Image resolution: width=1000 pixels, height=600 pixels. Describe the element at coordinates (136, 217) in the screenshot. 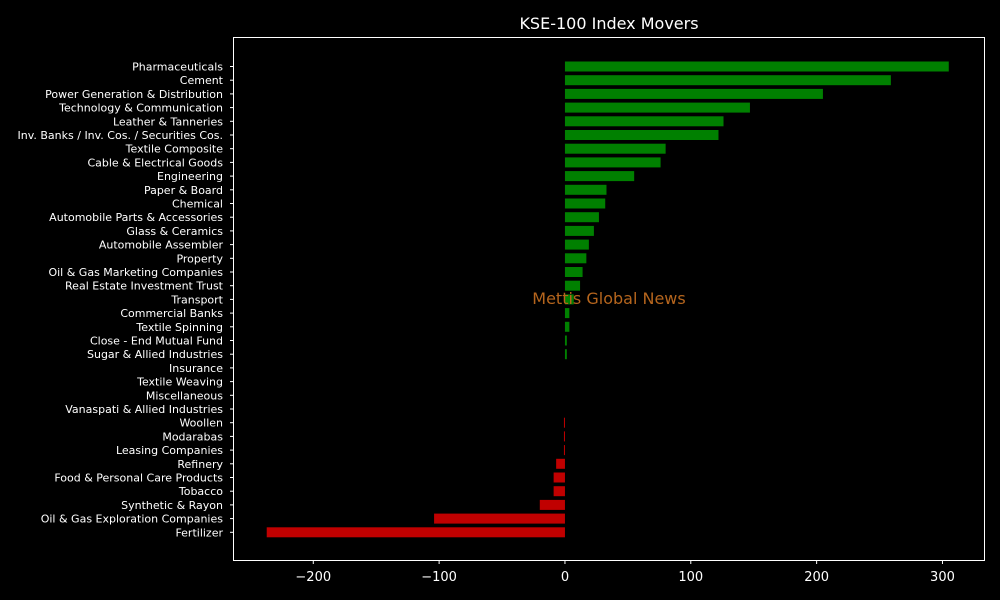

I see `category-label: Automobile Parts & Accessories` at that location.